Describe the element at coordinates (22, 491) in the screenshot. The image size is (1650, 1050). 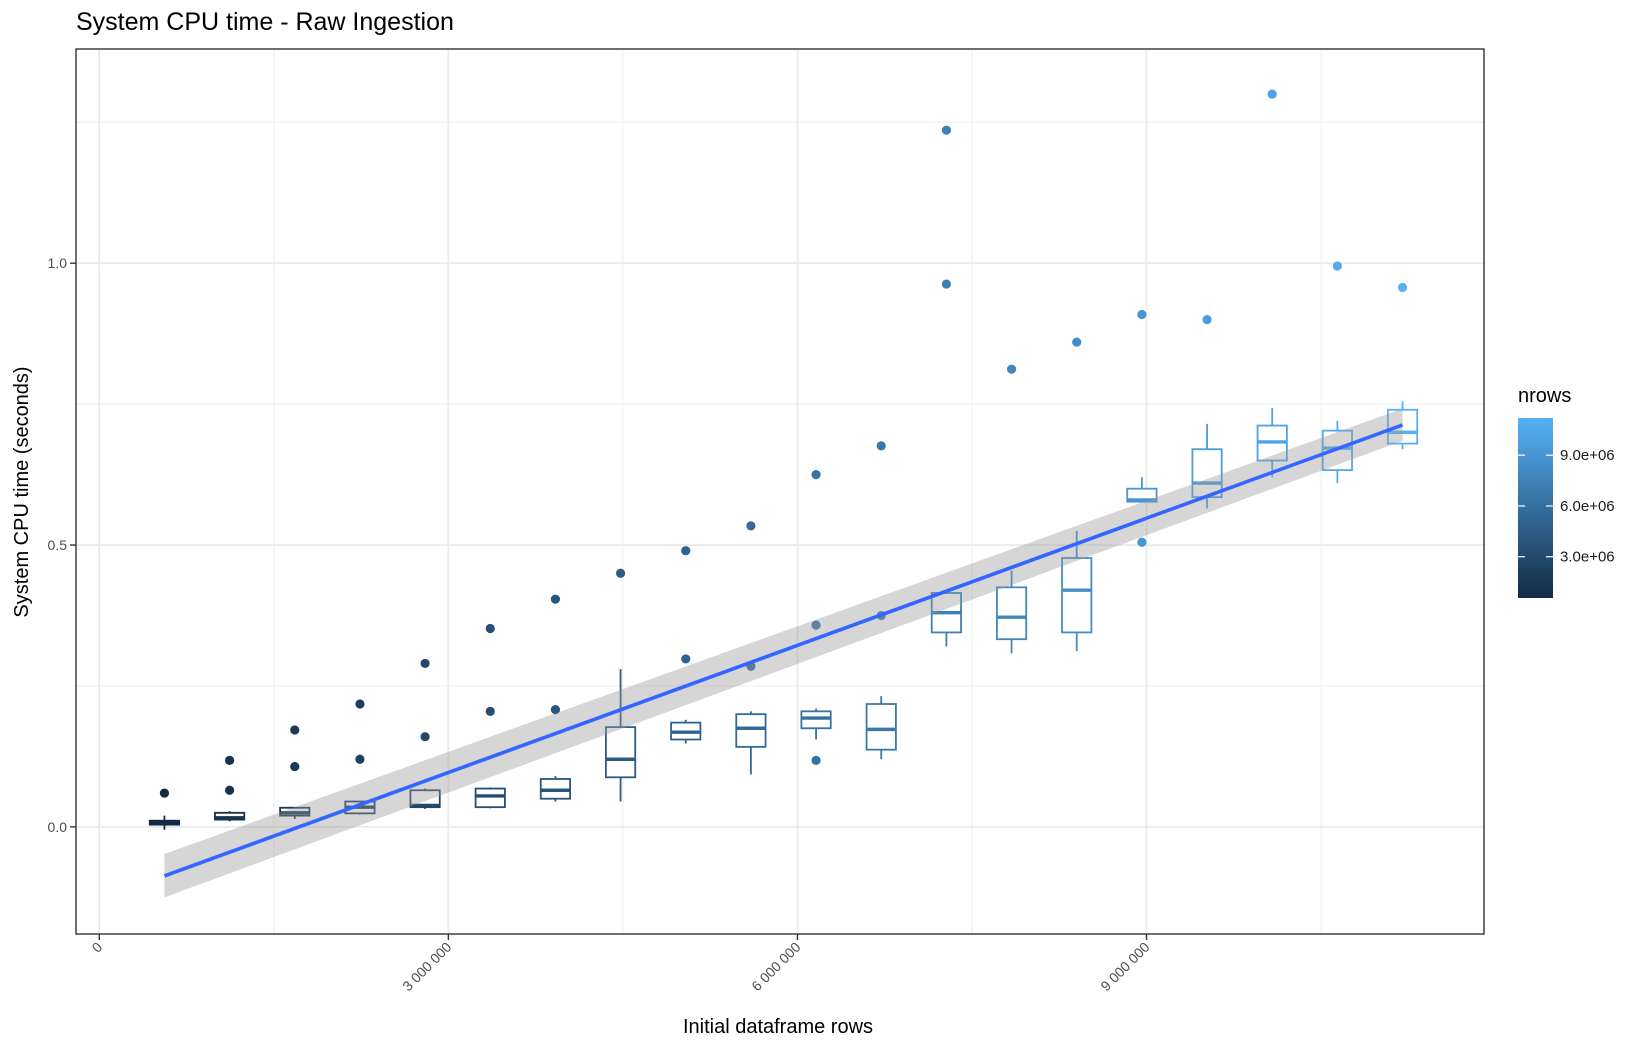
I see `y-axis-title: System CPU time (seconds)` at that location.